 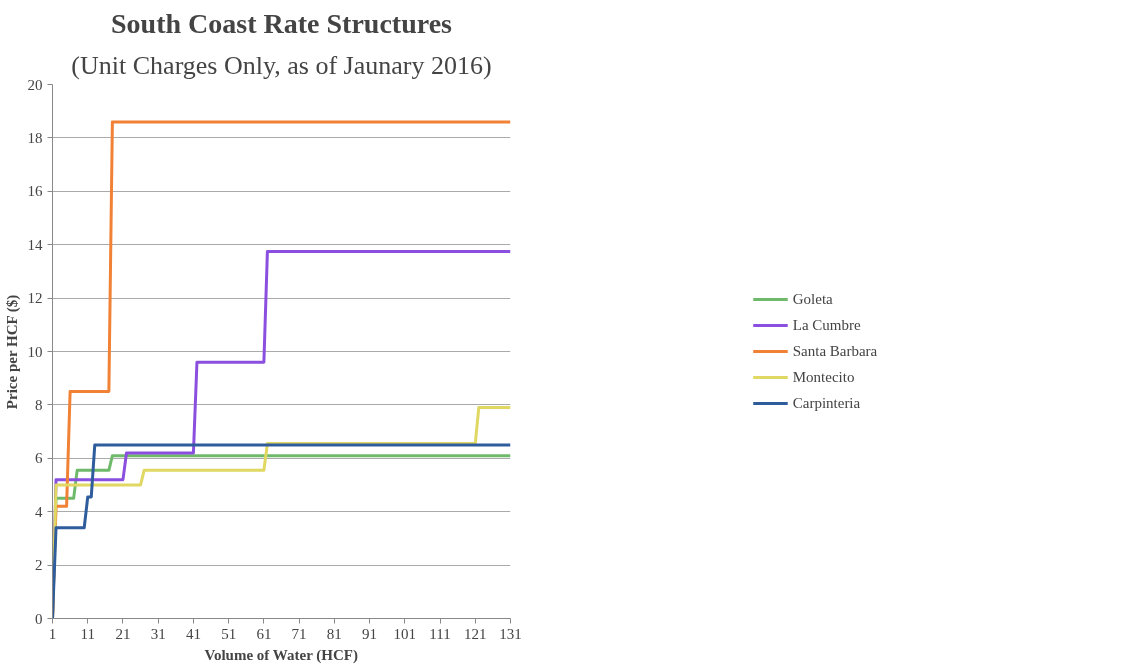 What do you see at coordinates (405, 633) in the screenshot?
I see `x-tick-label: 101` at bounding box center [405, 633].